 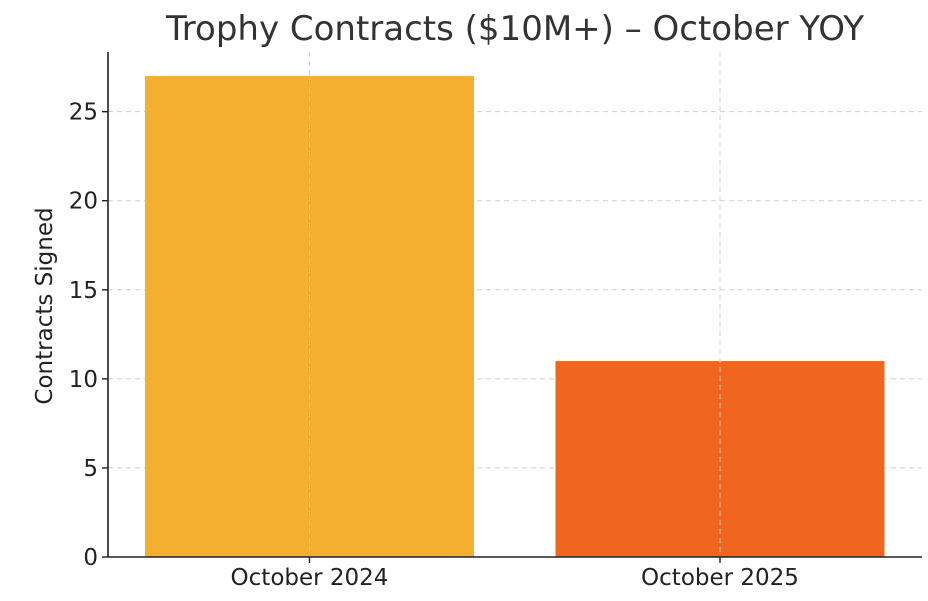 I want to click on x-tick-label: October 2025, so click(x=720, y=578).